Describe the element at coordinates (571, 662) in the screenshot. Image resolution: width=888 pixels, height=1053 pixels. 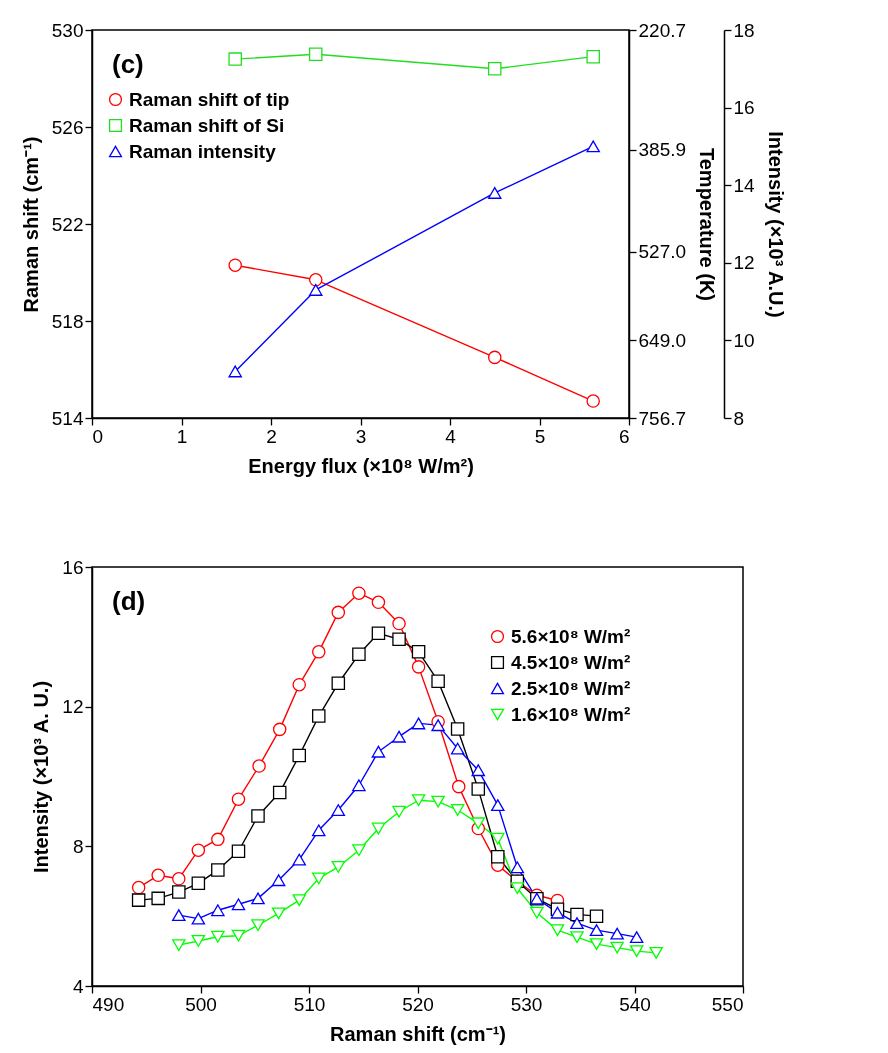
I see `legend-label: 4.5×10⁸ W/m²` at that location.